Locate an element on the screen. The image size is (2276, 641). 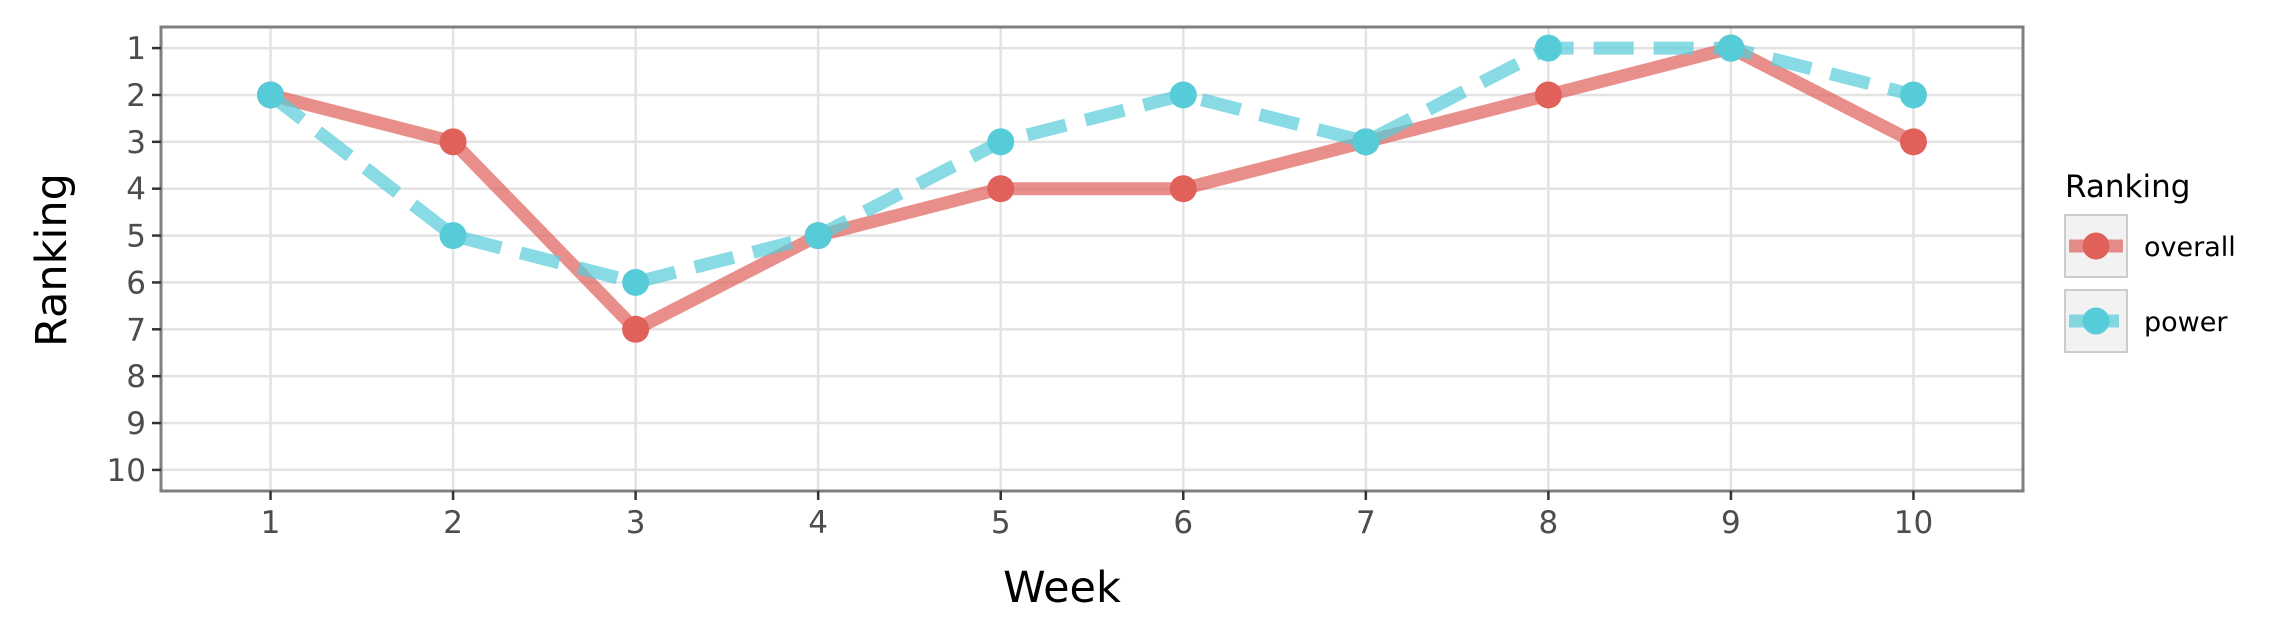
x-axis-title: Week is located at coordinates (1062, 588).